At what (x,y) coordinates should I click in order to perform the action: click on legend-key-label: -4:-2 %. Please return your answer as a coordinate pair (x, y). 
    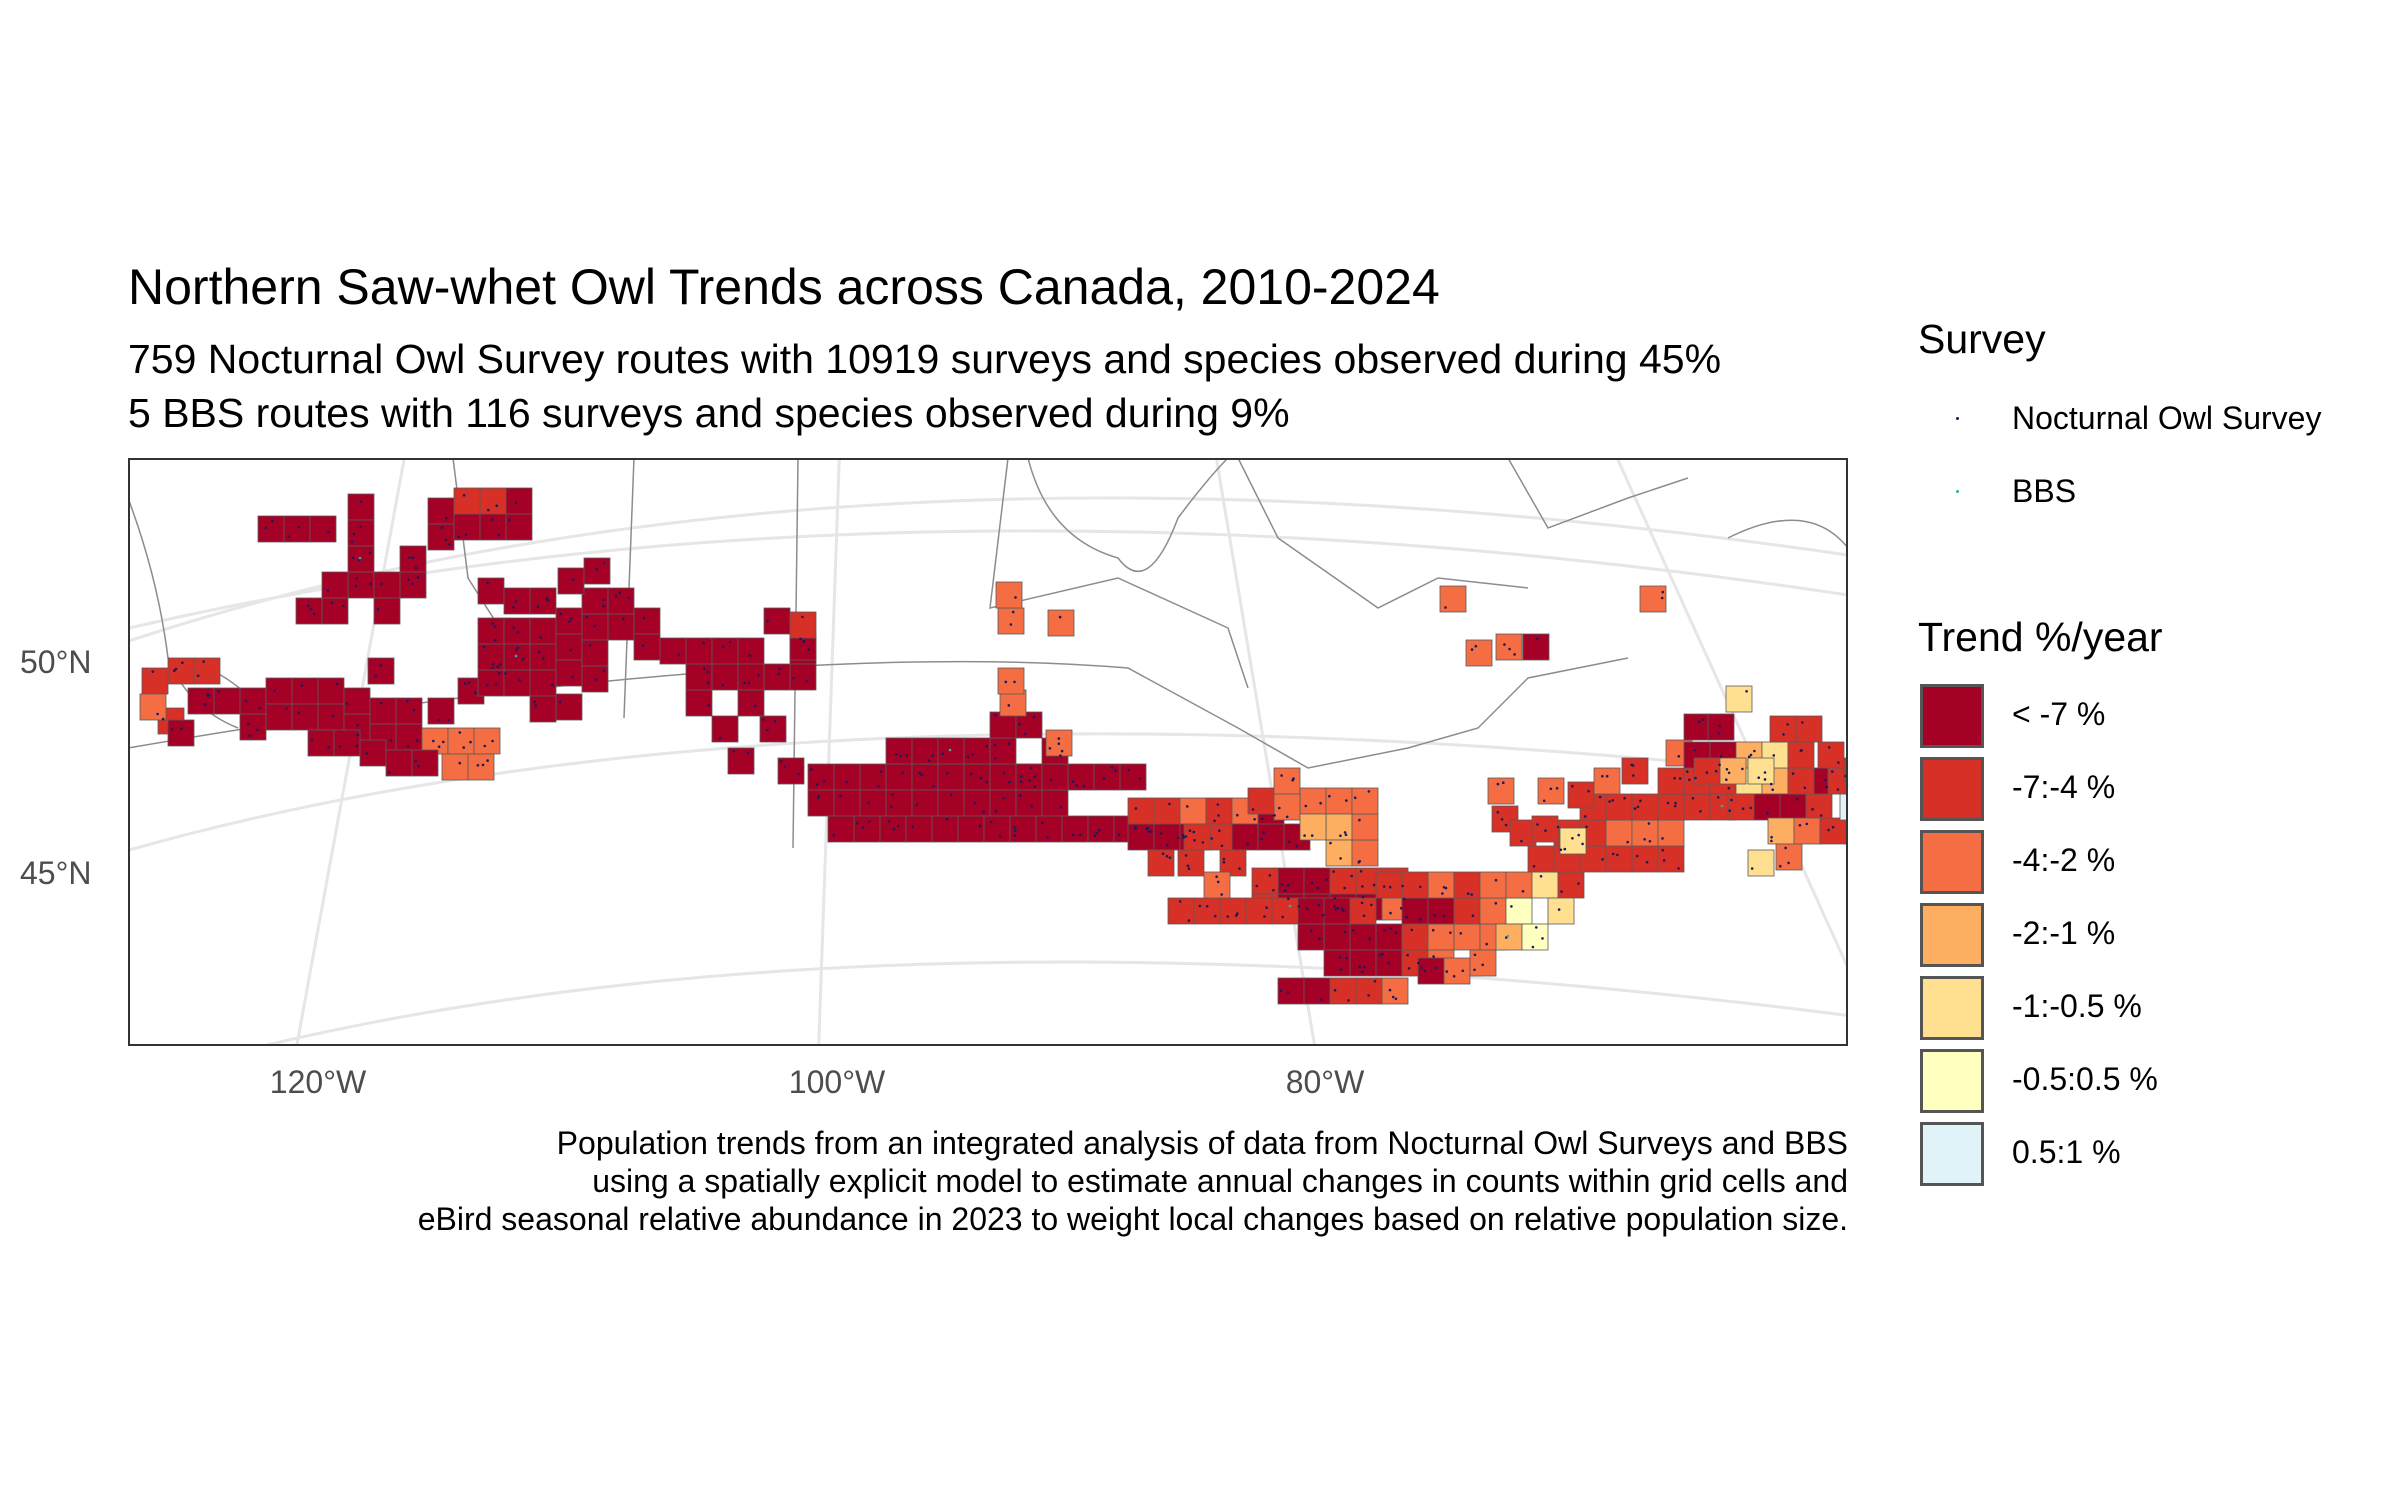
    Looking at the image, I should click on (2064, 860).